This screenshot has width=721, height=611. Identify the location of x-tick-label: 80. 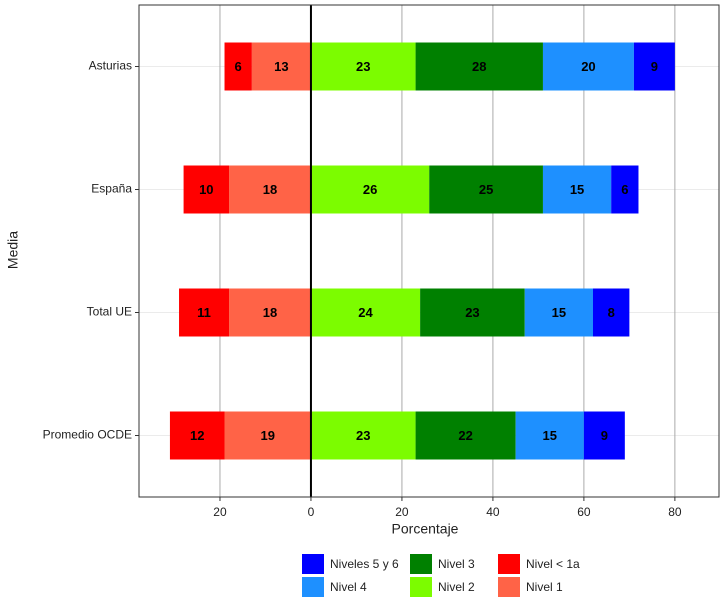
(675, 512).